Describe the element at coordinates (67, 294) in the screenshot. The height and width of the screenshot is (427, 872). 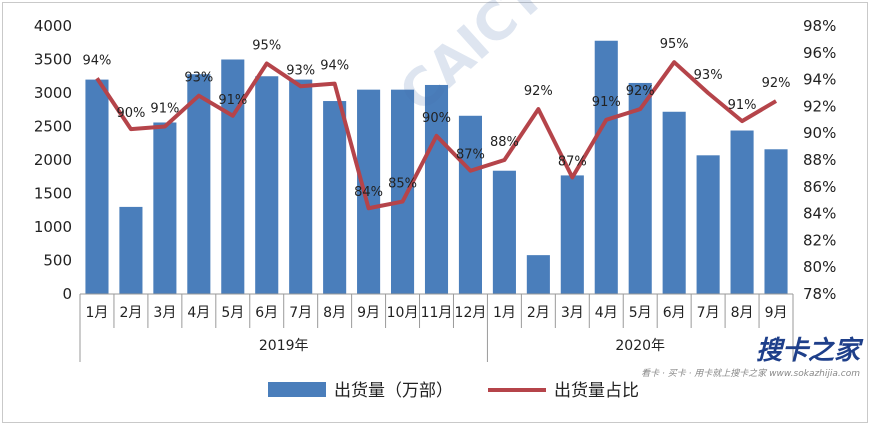
I see `y-left-tick-label: 0` at that location.